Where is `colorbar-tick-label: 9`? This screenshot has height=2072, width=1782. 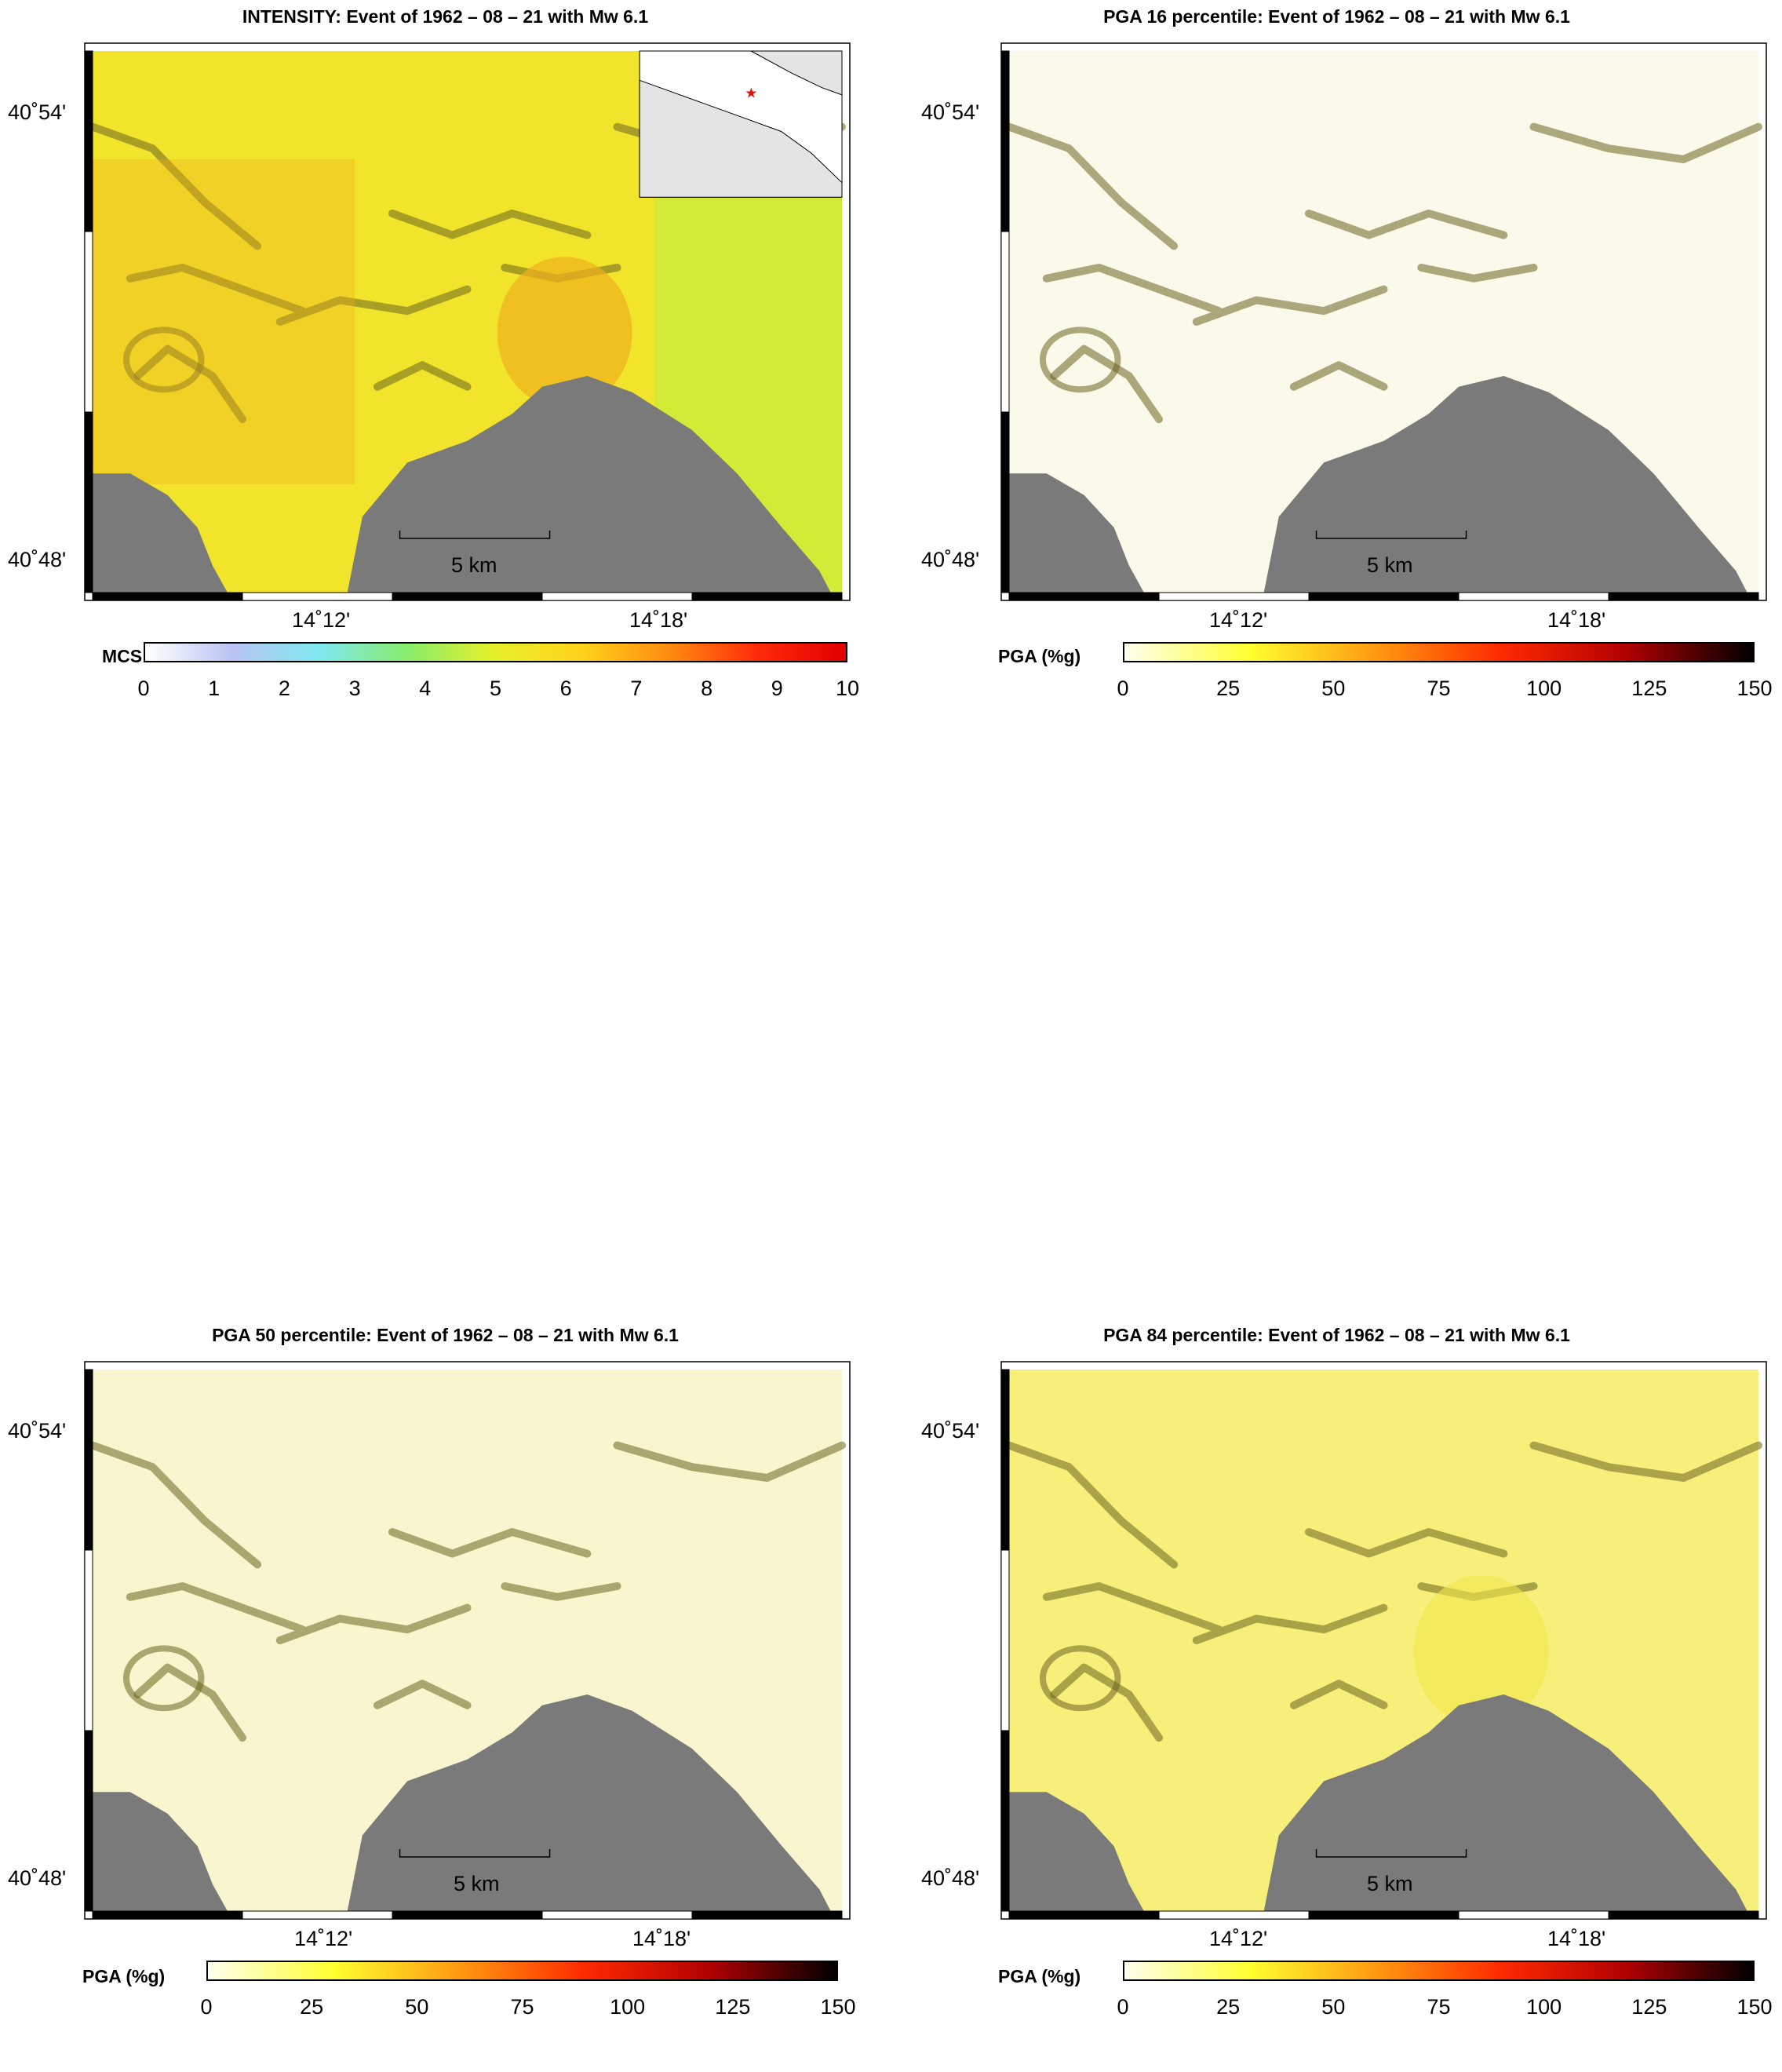
colorbar-tick-label: 9 is located at coordinates (777, 688).